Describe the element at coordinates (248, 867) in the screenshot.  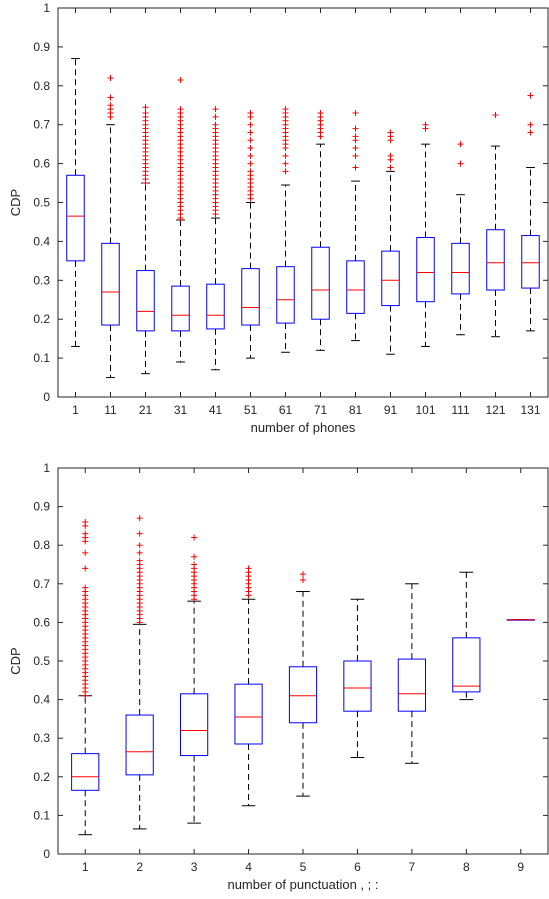
I see `x-tick-label: 4` at that location.